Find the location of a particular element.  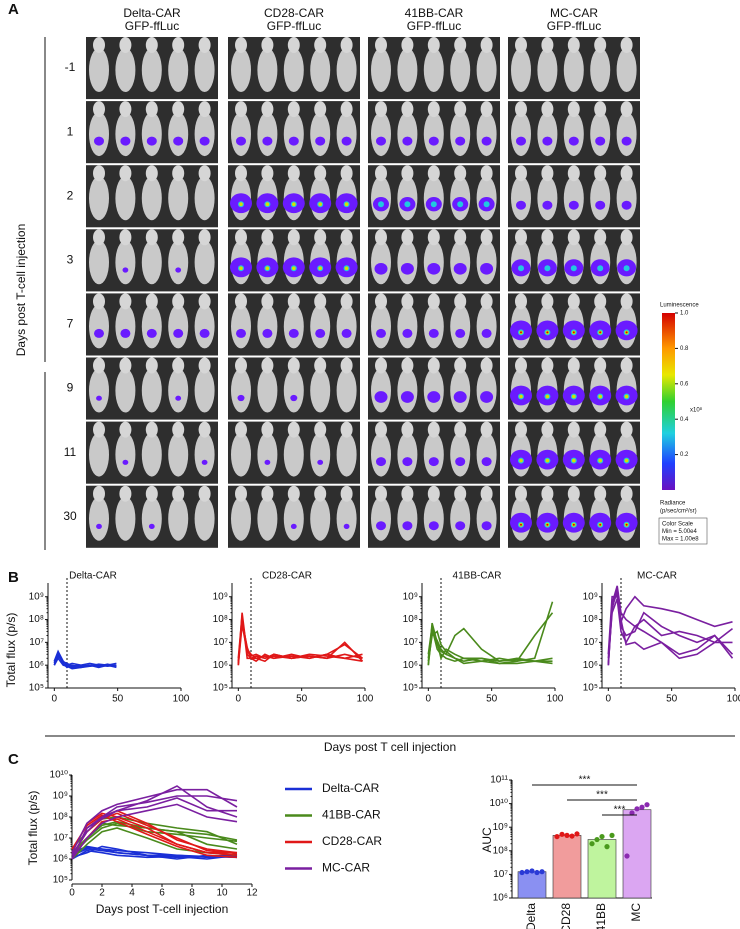

colorbar-tick-label: 0.4 is located at coordinates (684, 420).